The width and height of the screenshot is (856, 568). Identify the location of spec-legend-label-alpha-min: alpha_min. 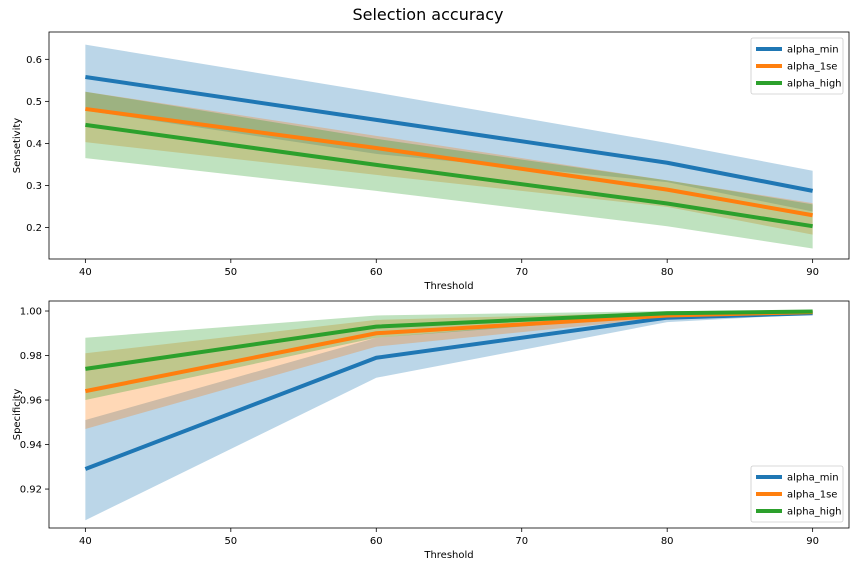
(813, 478).